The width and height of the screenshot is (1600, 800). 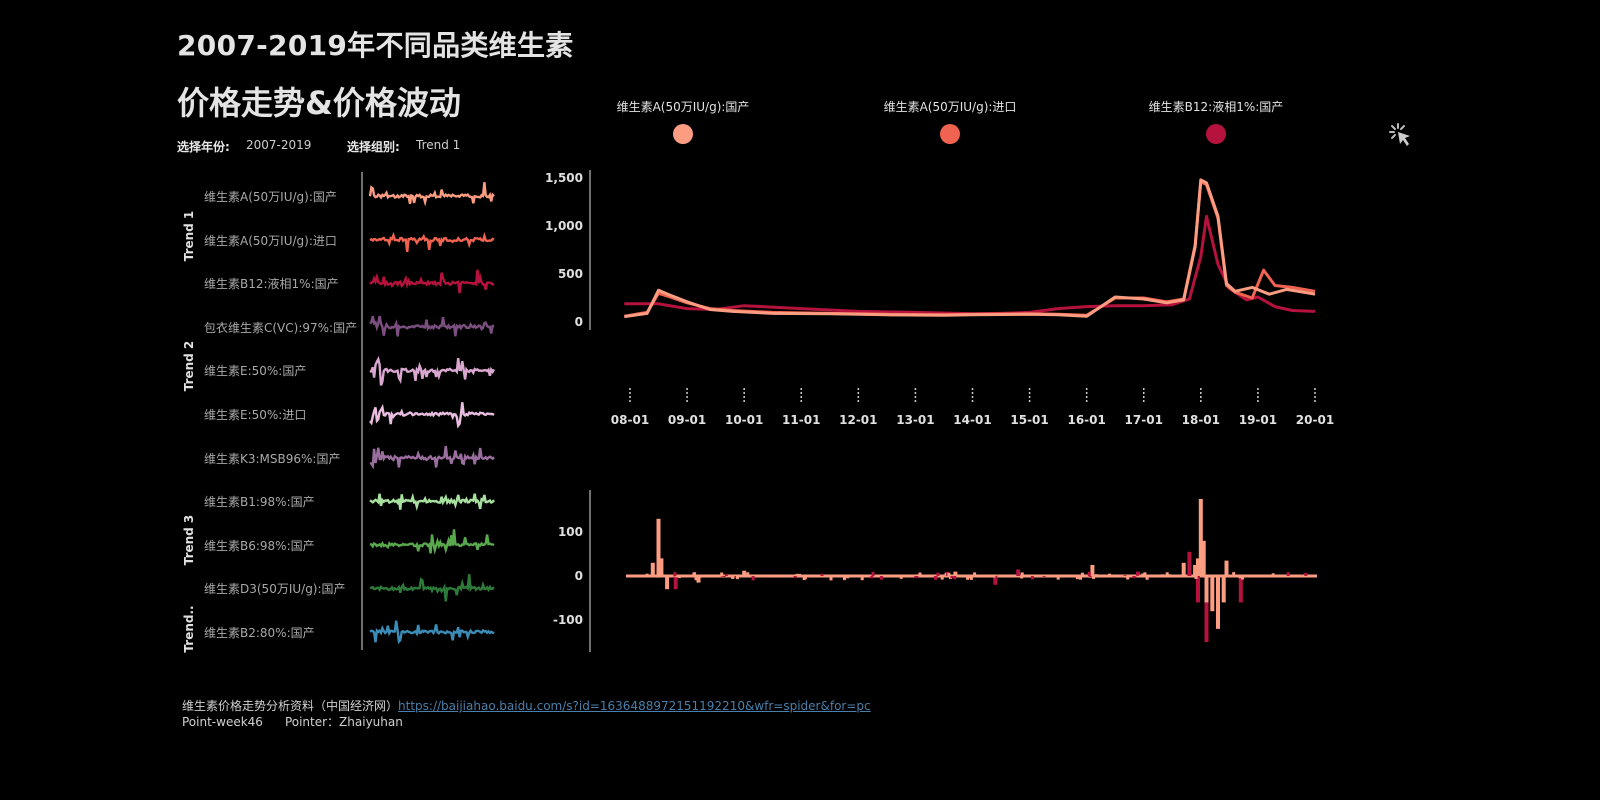 I want to click on x-tick-label: 10-01, so click(x=744, y=420).